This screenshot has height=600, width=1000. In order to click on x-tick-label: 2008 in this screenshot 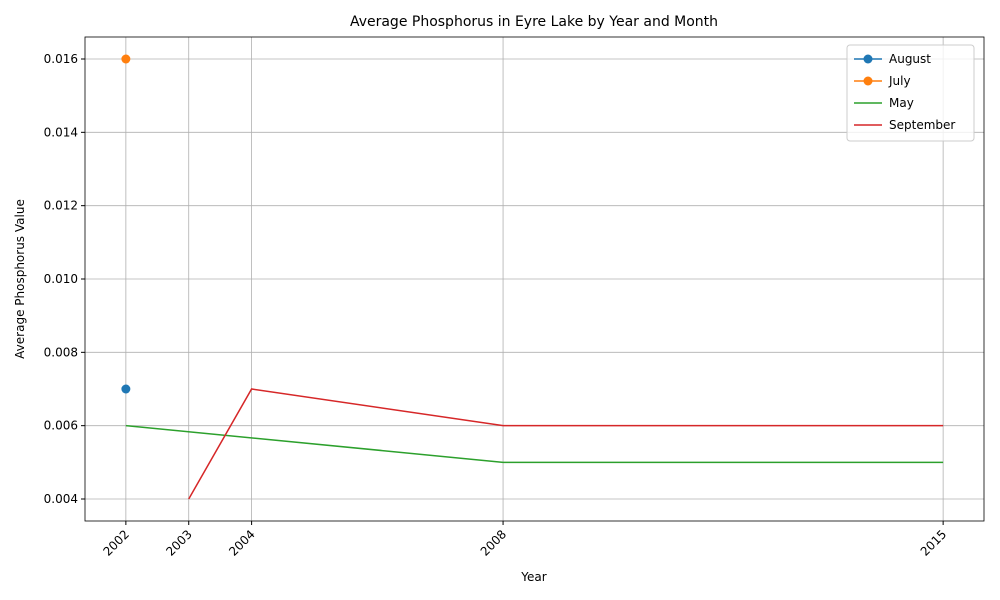, I will do `click(493, 542)`.